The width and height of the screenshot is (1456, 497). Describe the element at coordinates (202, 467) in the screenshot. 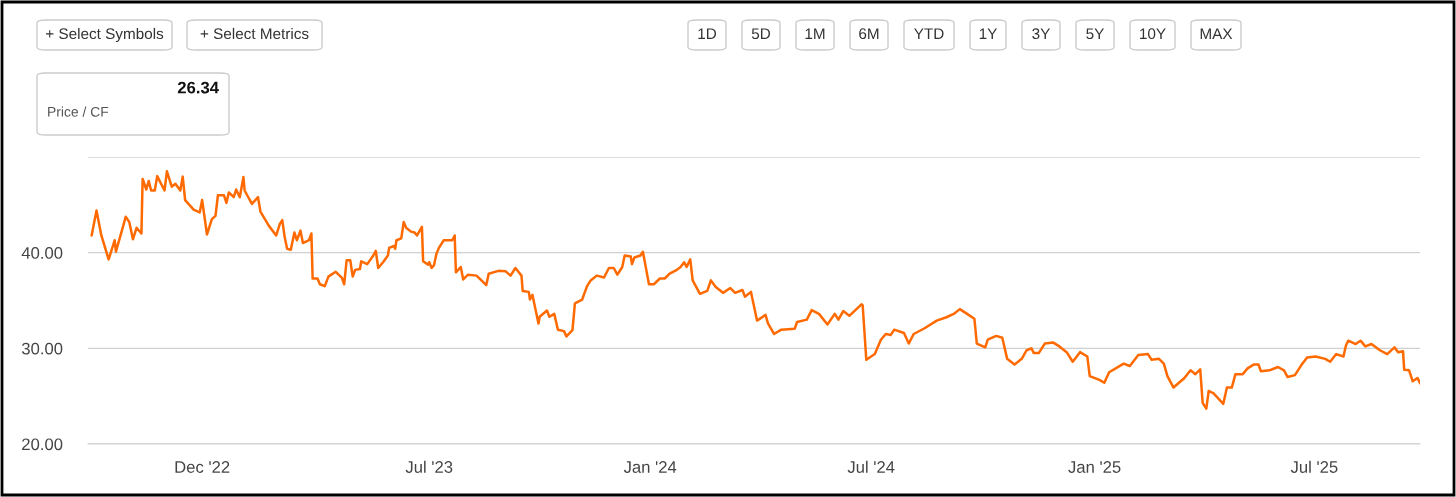

I see `x-tick-label: Dec '22` at that location.